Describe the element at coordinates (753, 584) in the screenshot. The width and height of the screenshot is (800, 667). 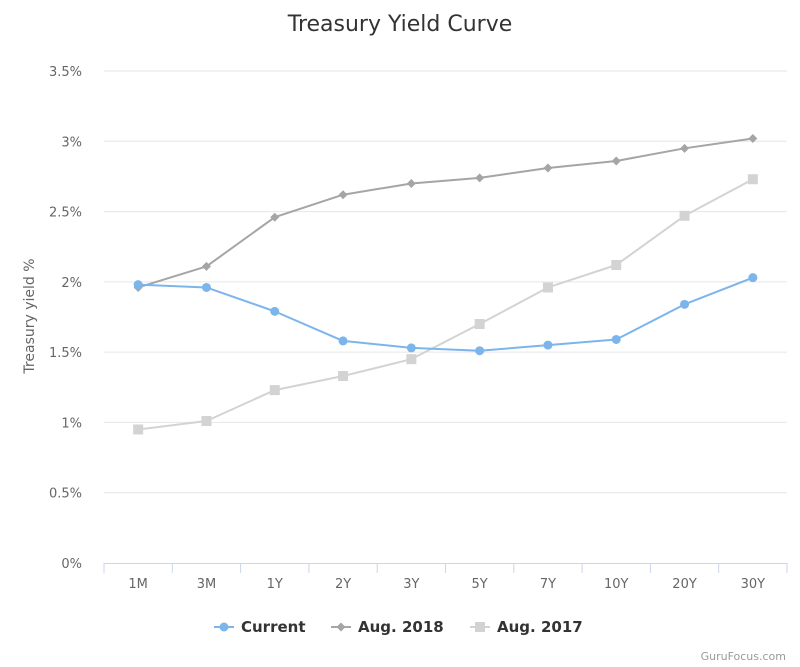
I see `x-tick-label: 30Y` at that location.